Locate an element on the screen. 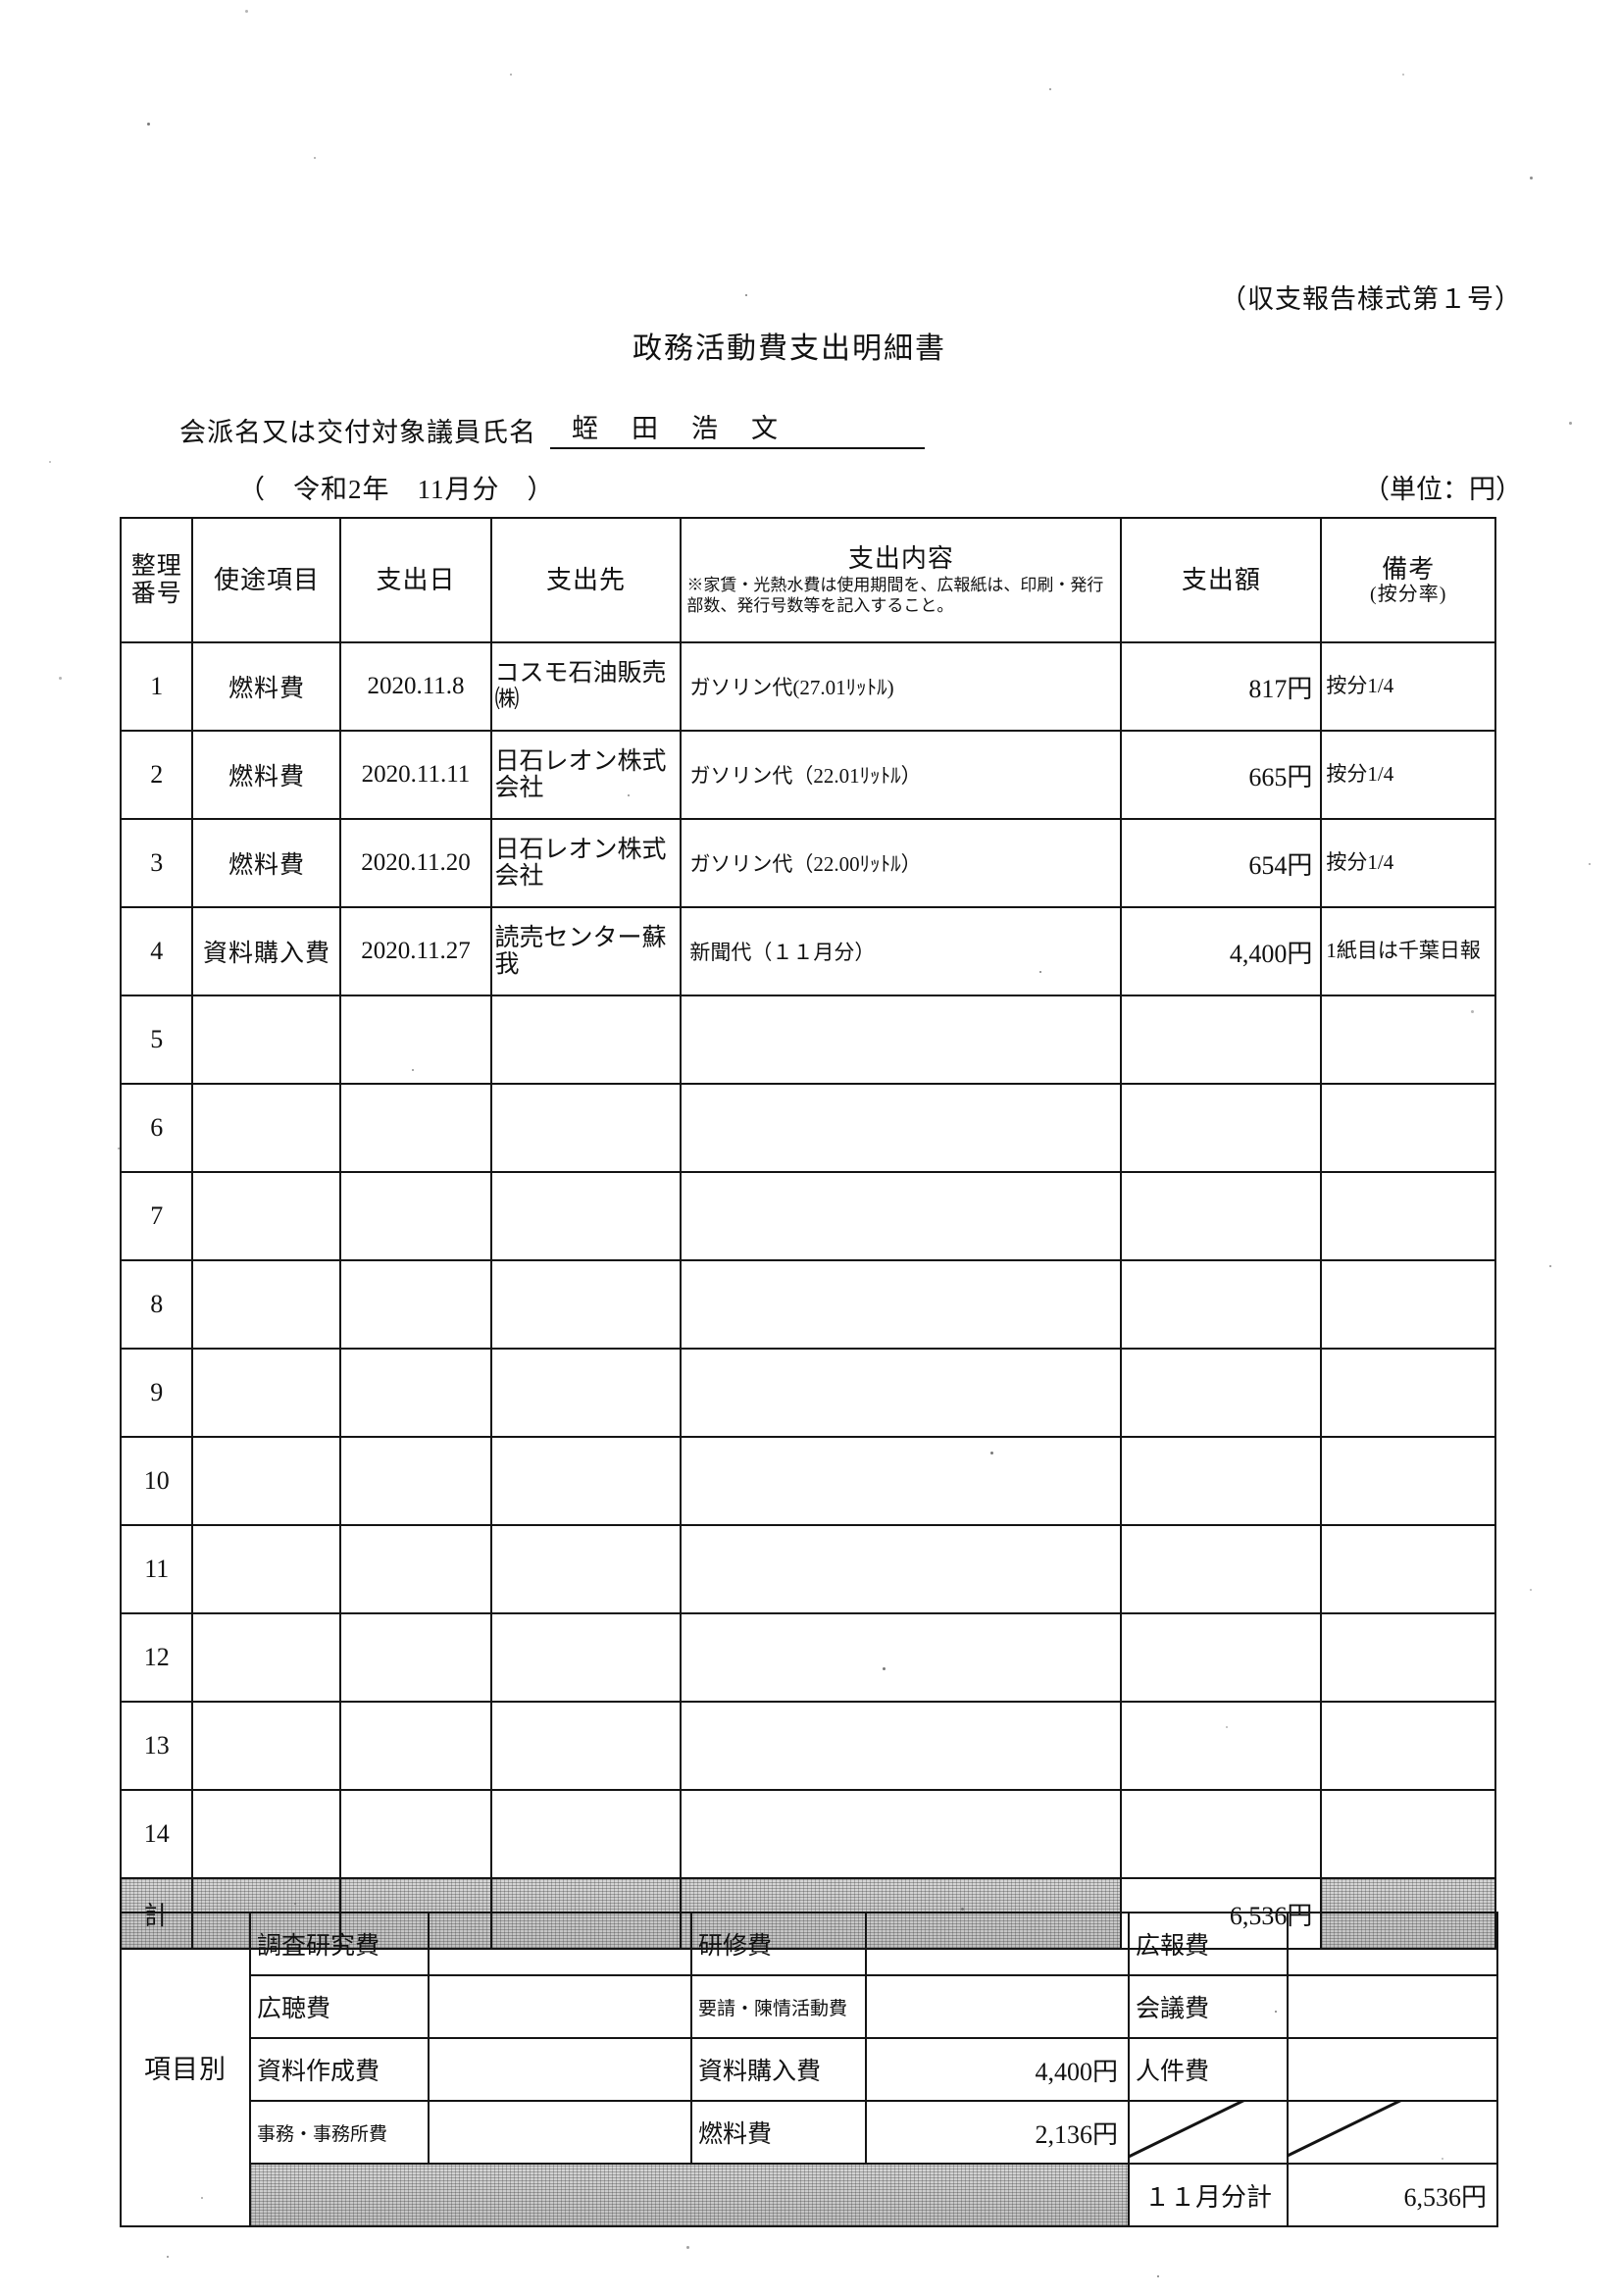 The height and width of the screenshot is (2296, 1620). summary-label-publicity: 広報費 is located at coordinates (1208, 1944).